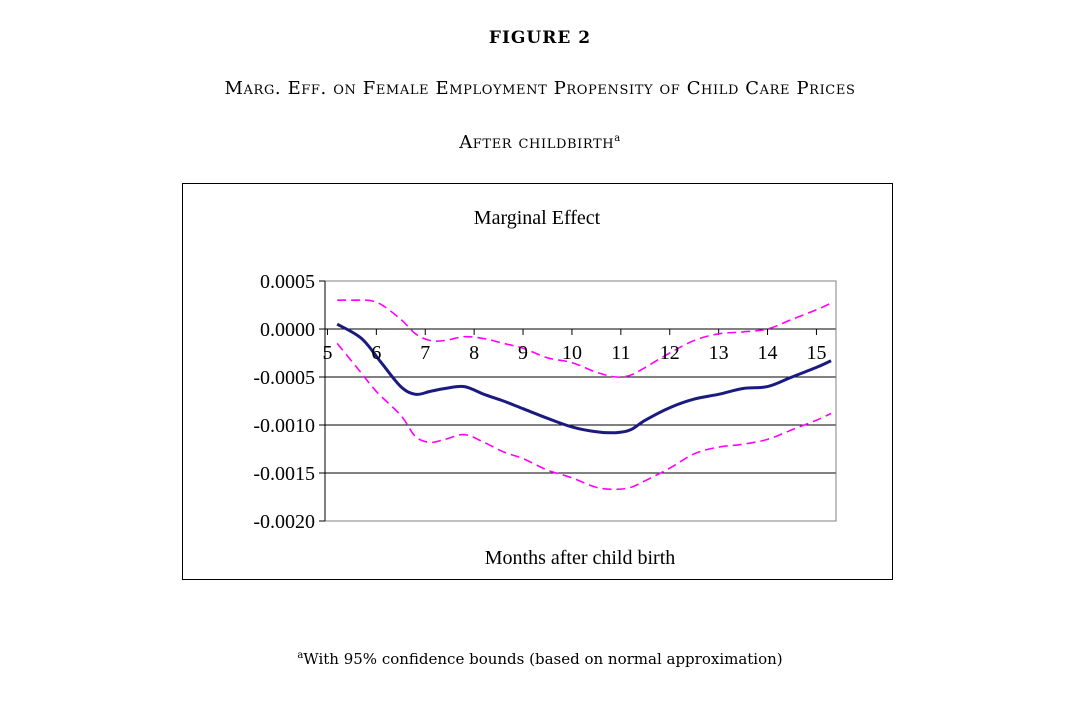 The width and height of the screenshot is (1080, 720). What do you see at coordinates (284, 426) in the screenshot?
I see `y-tick-label: -0.0010` at bounding box center [284, 426].